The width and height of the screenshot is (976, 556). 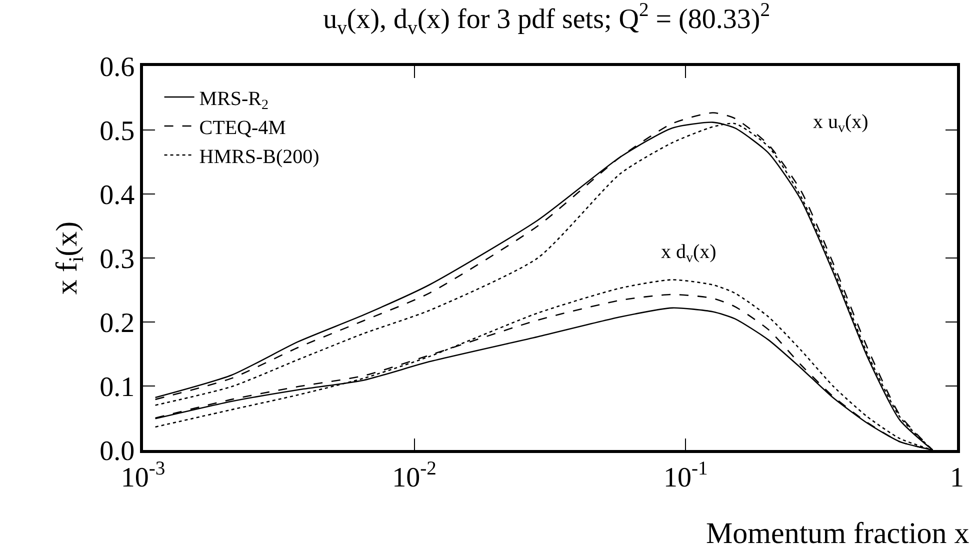 I want to click on y-tick-label: 0.5, so click(x=117, y=131).